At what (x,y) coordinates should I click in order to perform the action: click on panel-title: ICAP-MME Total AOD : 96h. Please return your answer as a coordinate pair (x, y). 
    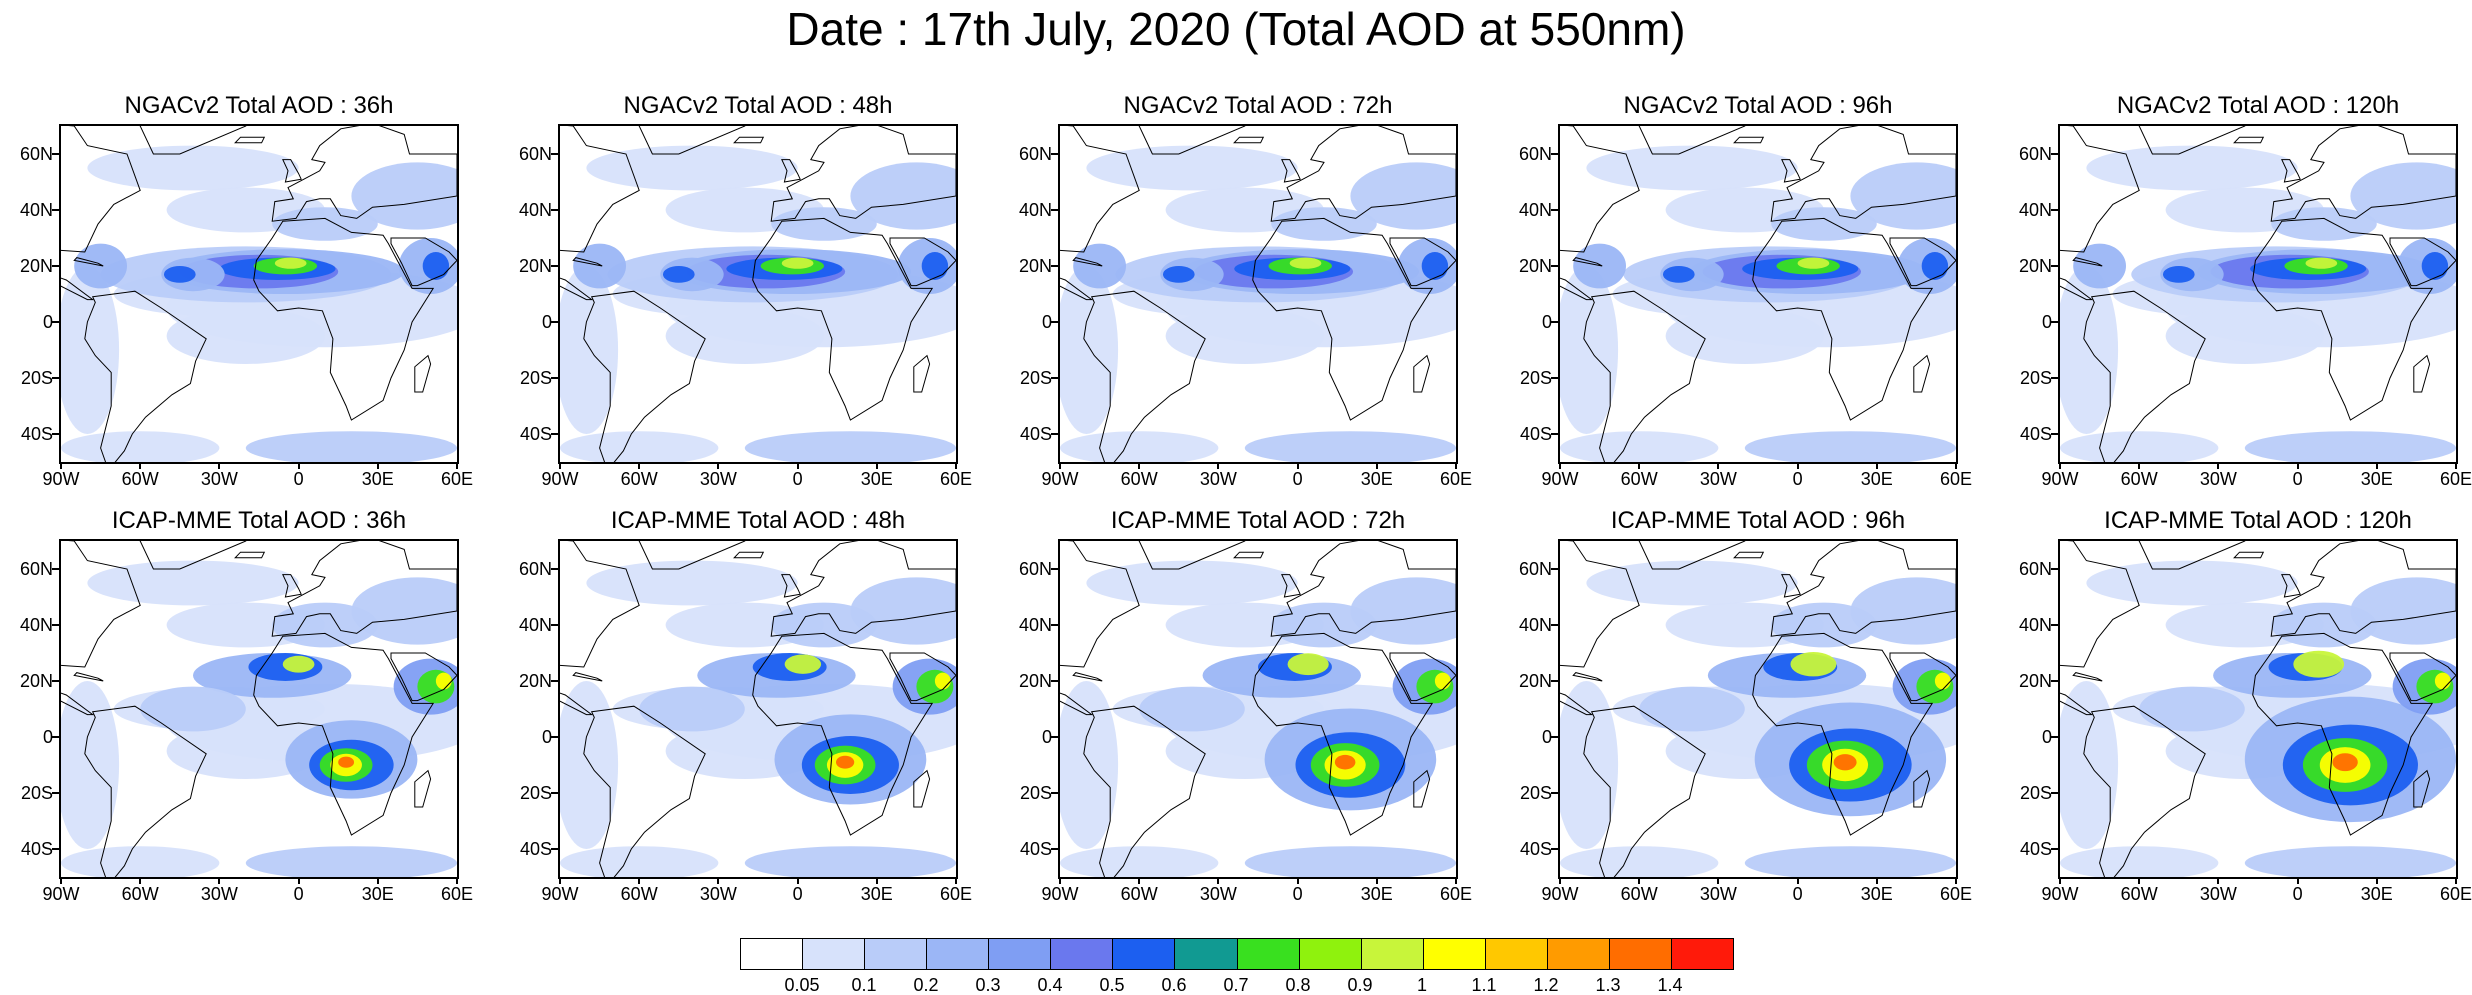
    Looking at the image, I should click on (1758, 520).